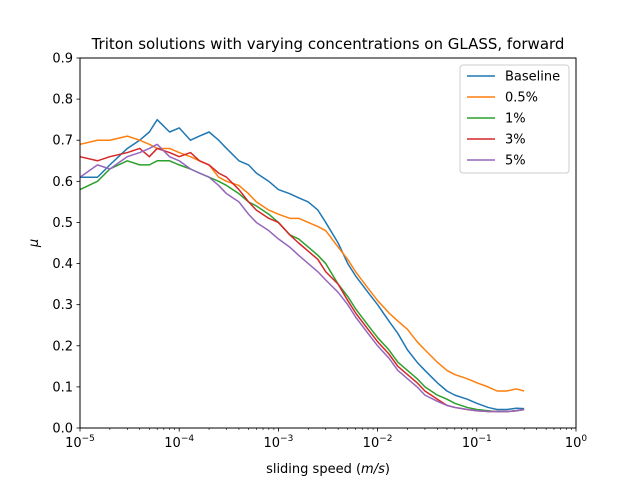  I want to click on legend-label-3: 3%, so click(515, 140).